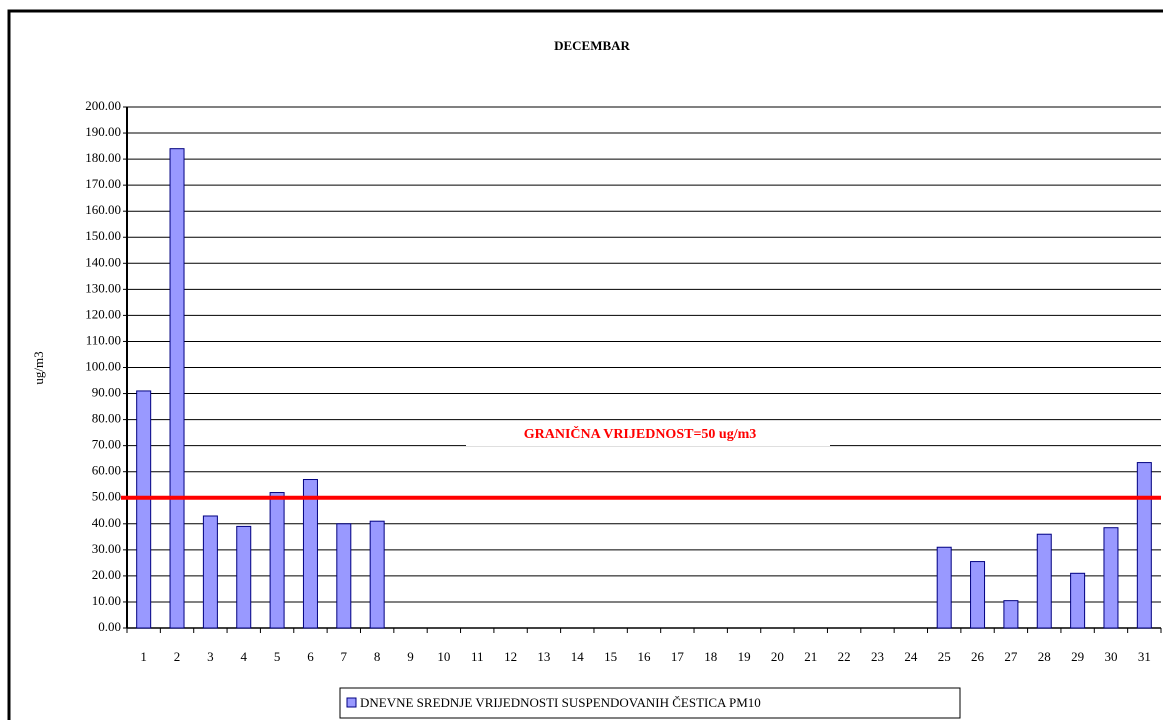 The image size is (1163, 720). I want to click on x-tick-label: 24, so click(911, 656).